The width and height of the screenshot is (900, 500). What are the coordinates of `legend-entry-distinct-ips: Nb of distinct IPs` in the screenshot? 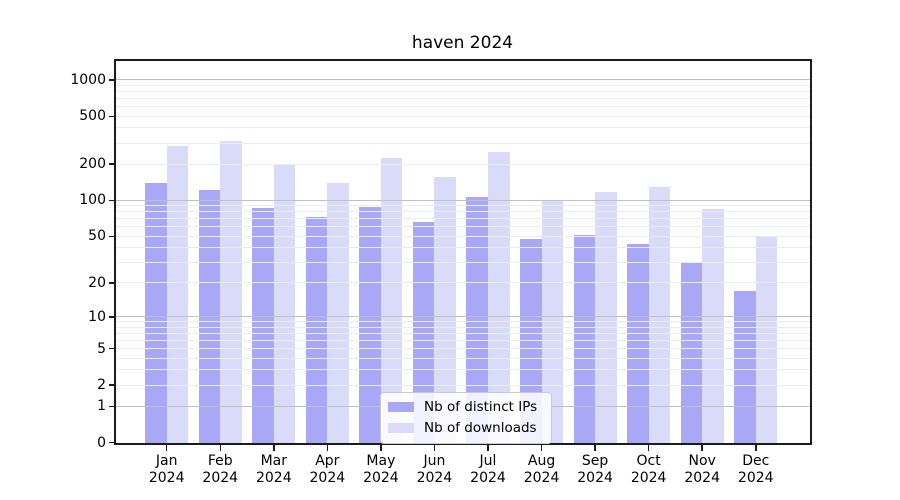 It's located at (462, 407).